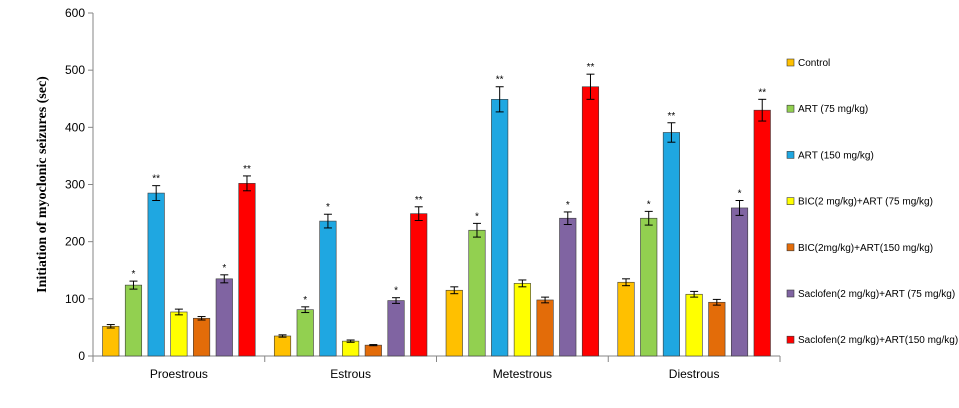 This screenshot has height=408, width=959. I want to click on legend-label: BIC(2mg/kg)+ART(150 mg/kg), so click(865, 248).